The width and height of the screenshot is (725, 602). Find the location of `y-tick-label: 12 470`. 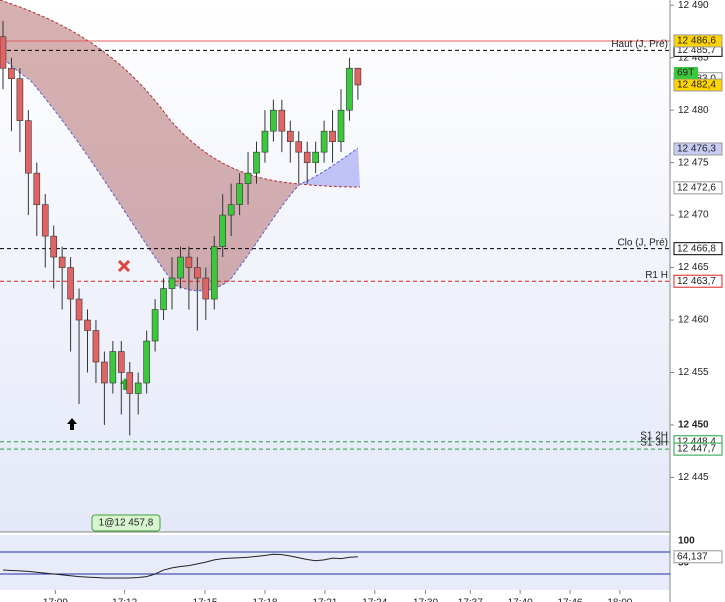

y-tick-label: 12 470 is located at coordinates (693, 215).